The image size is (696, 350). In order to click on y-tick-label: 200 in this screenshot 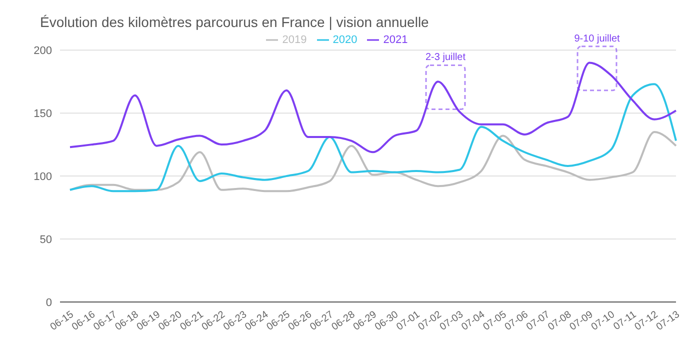, I will do `click(43, 51)`.